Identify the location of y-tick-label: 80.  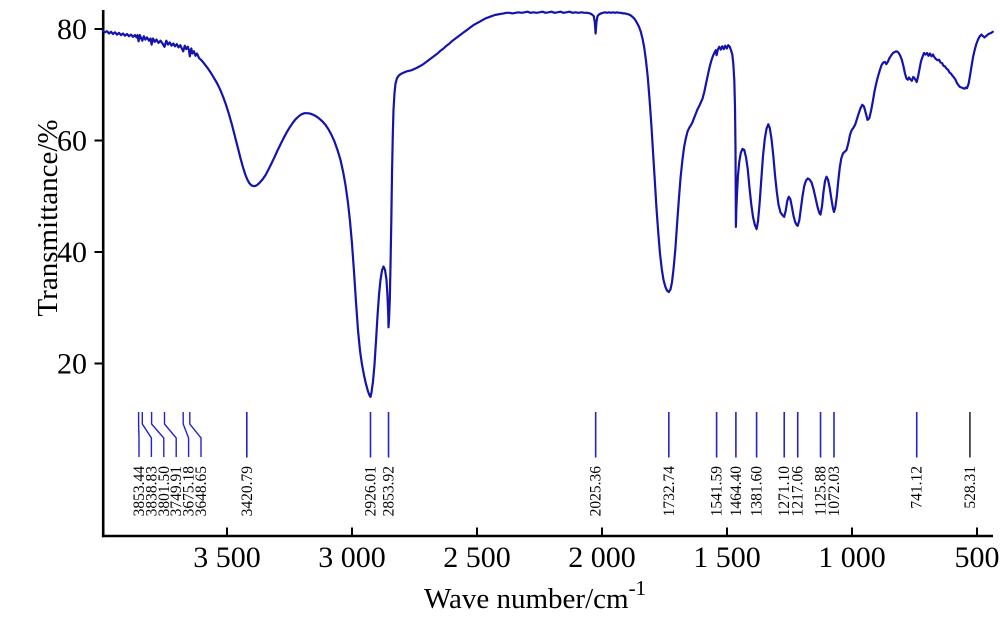
(72, 29).